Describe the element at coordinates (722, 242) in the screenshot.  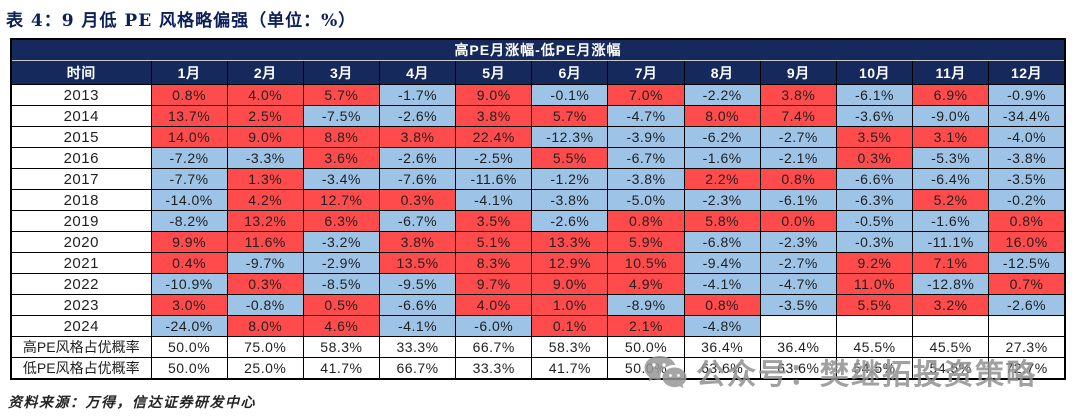
I see `value-cell: -6.8%` at that location.